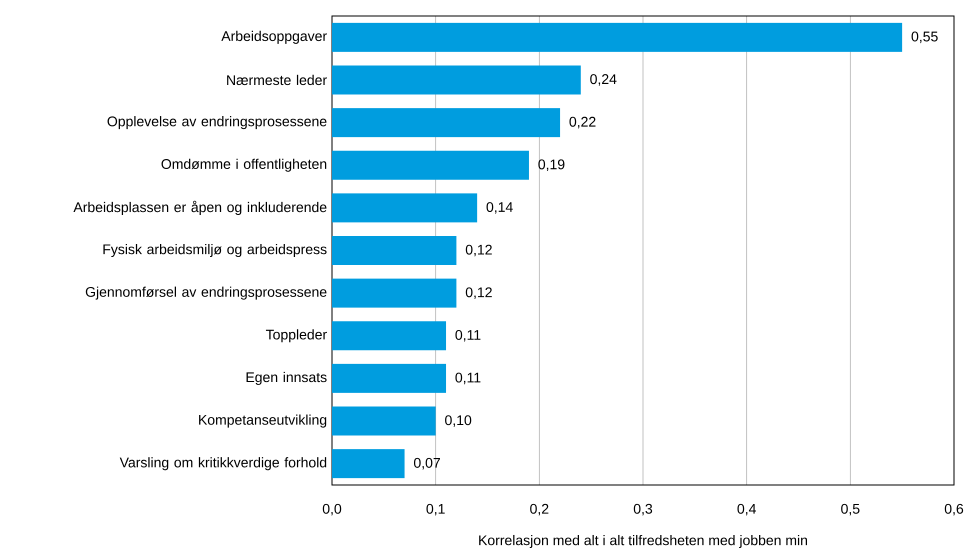 Image resolution: width=969 pixels, height=557 pixels. I want to click on data-label: 0,24, so click(603, 80).